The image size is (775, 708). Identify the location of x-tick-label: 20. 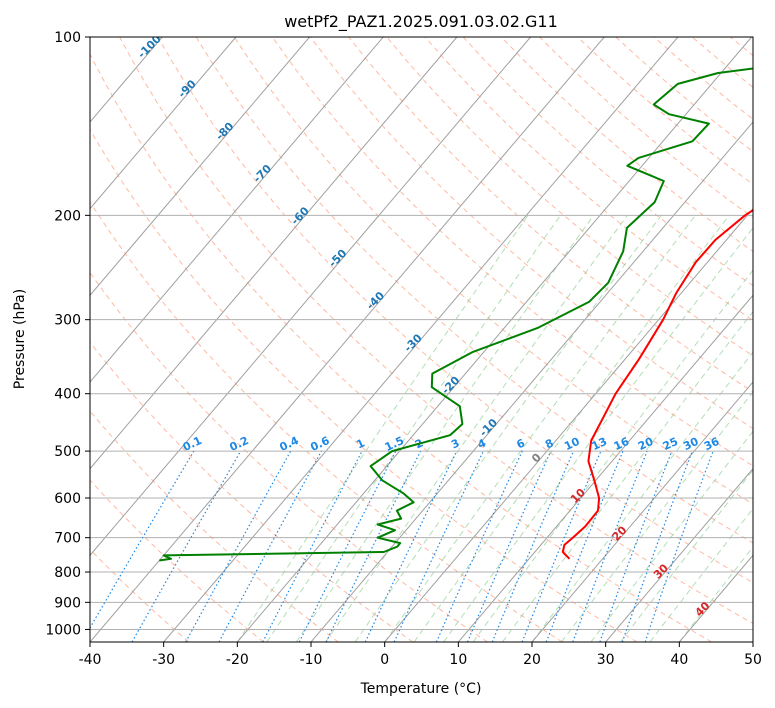
(532, 660).